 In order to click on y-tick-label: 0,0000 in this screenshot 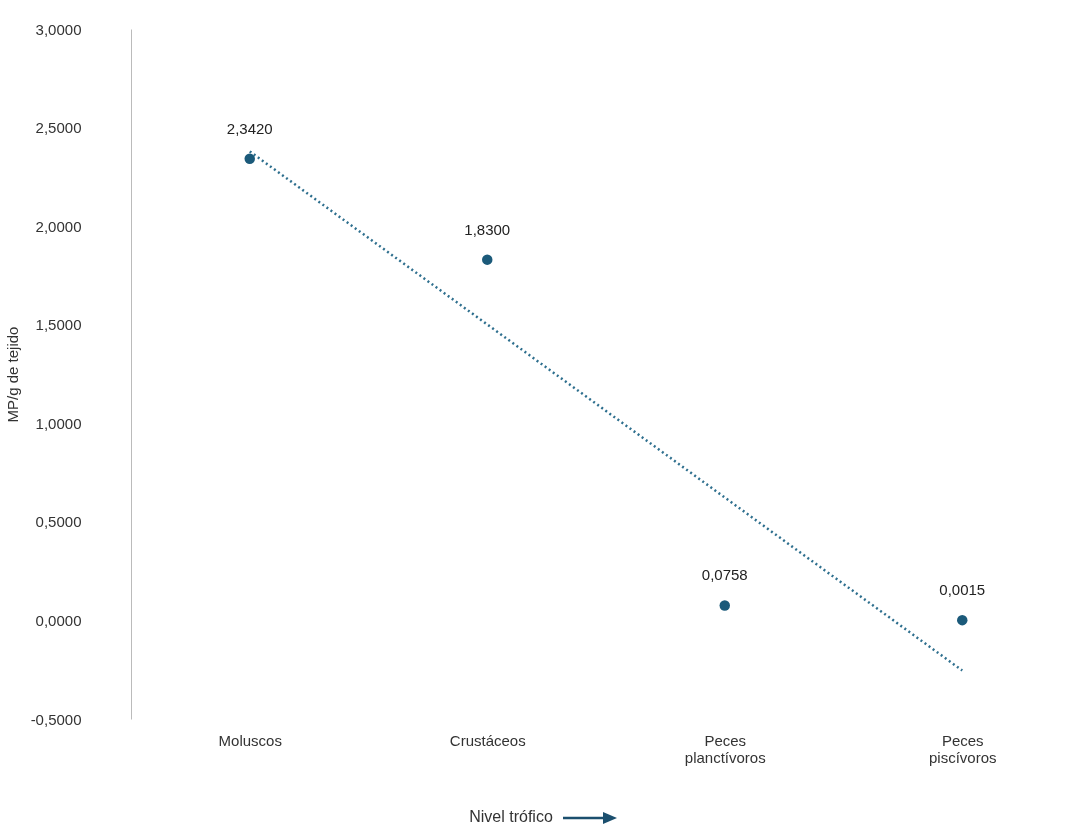, I will do `click(58, 620)`.